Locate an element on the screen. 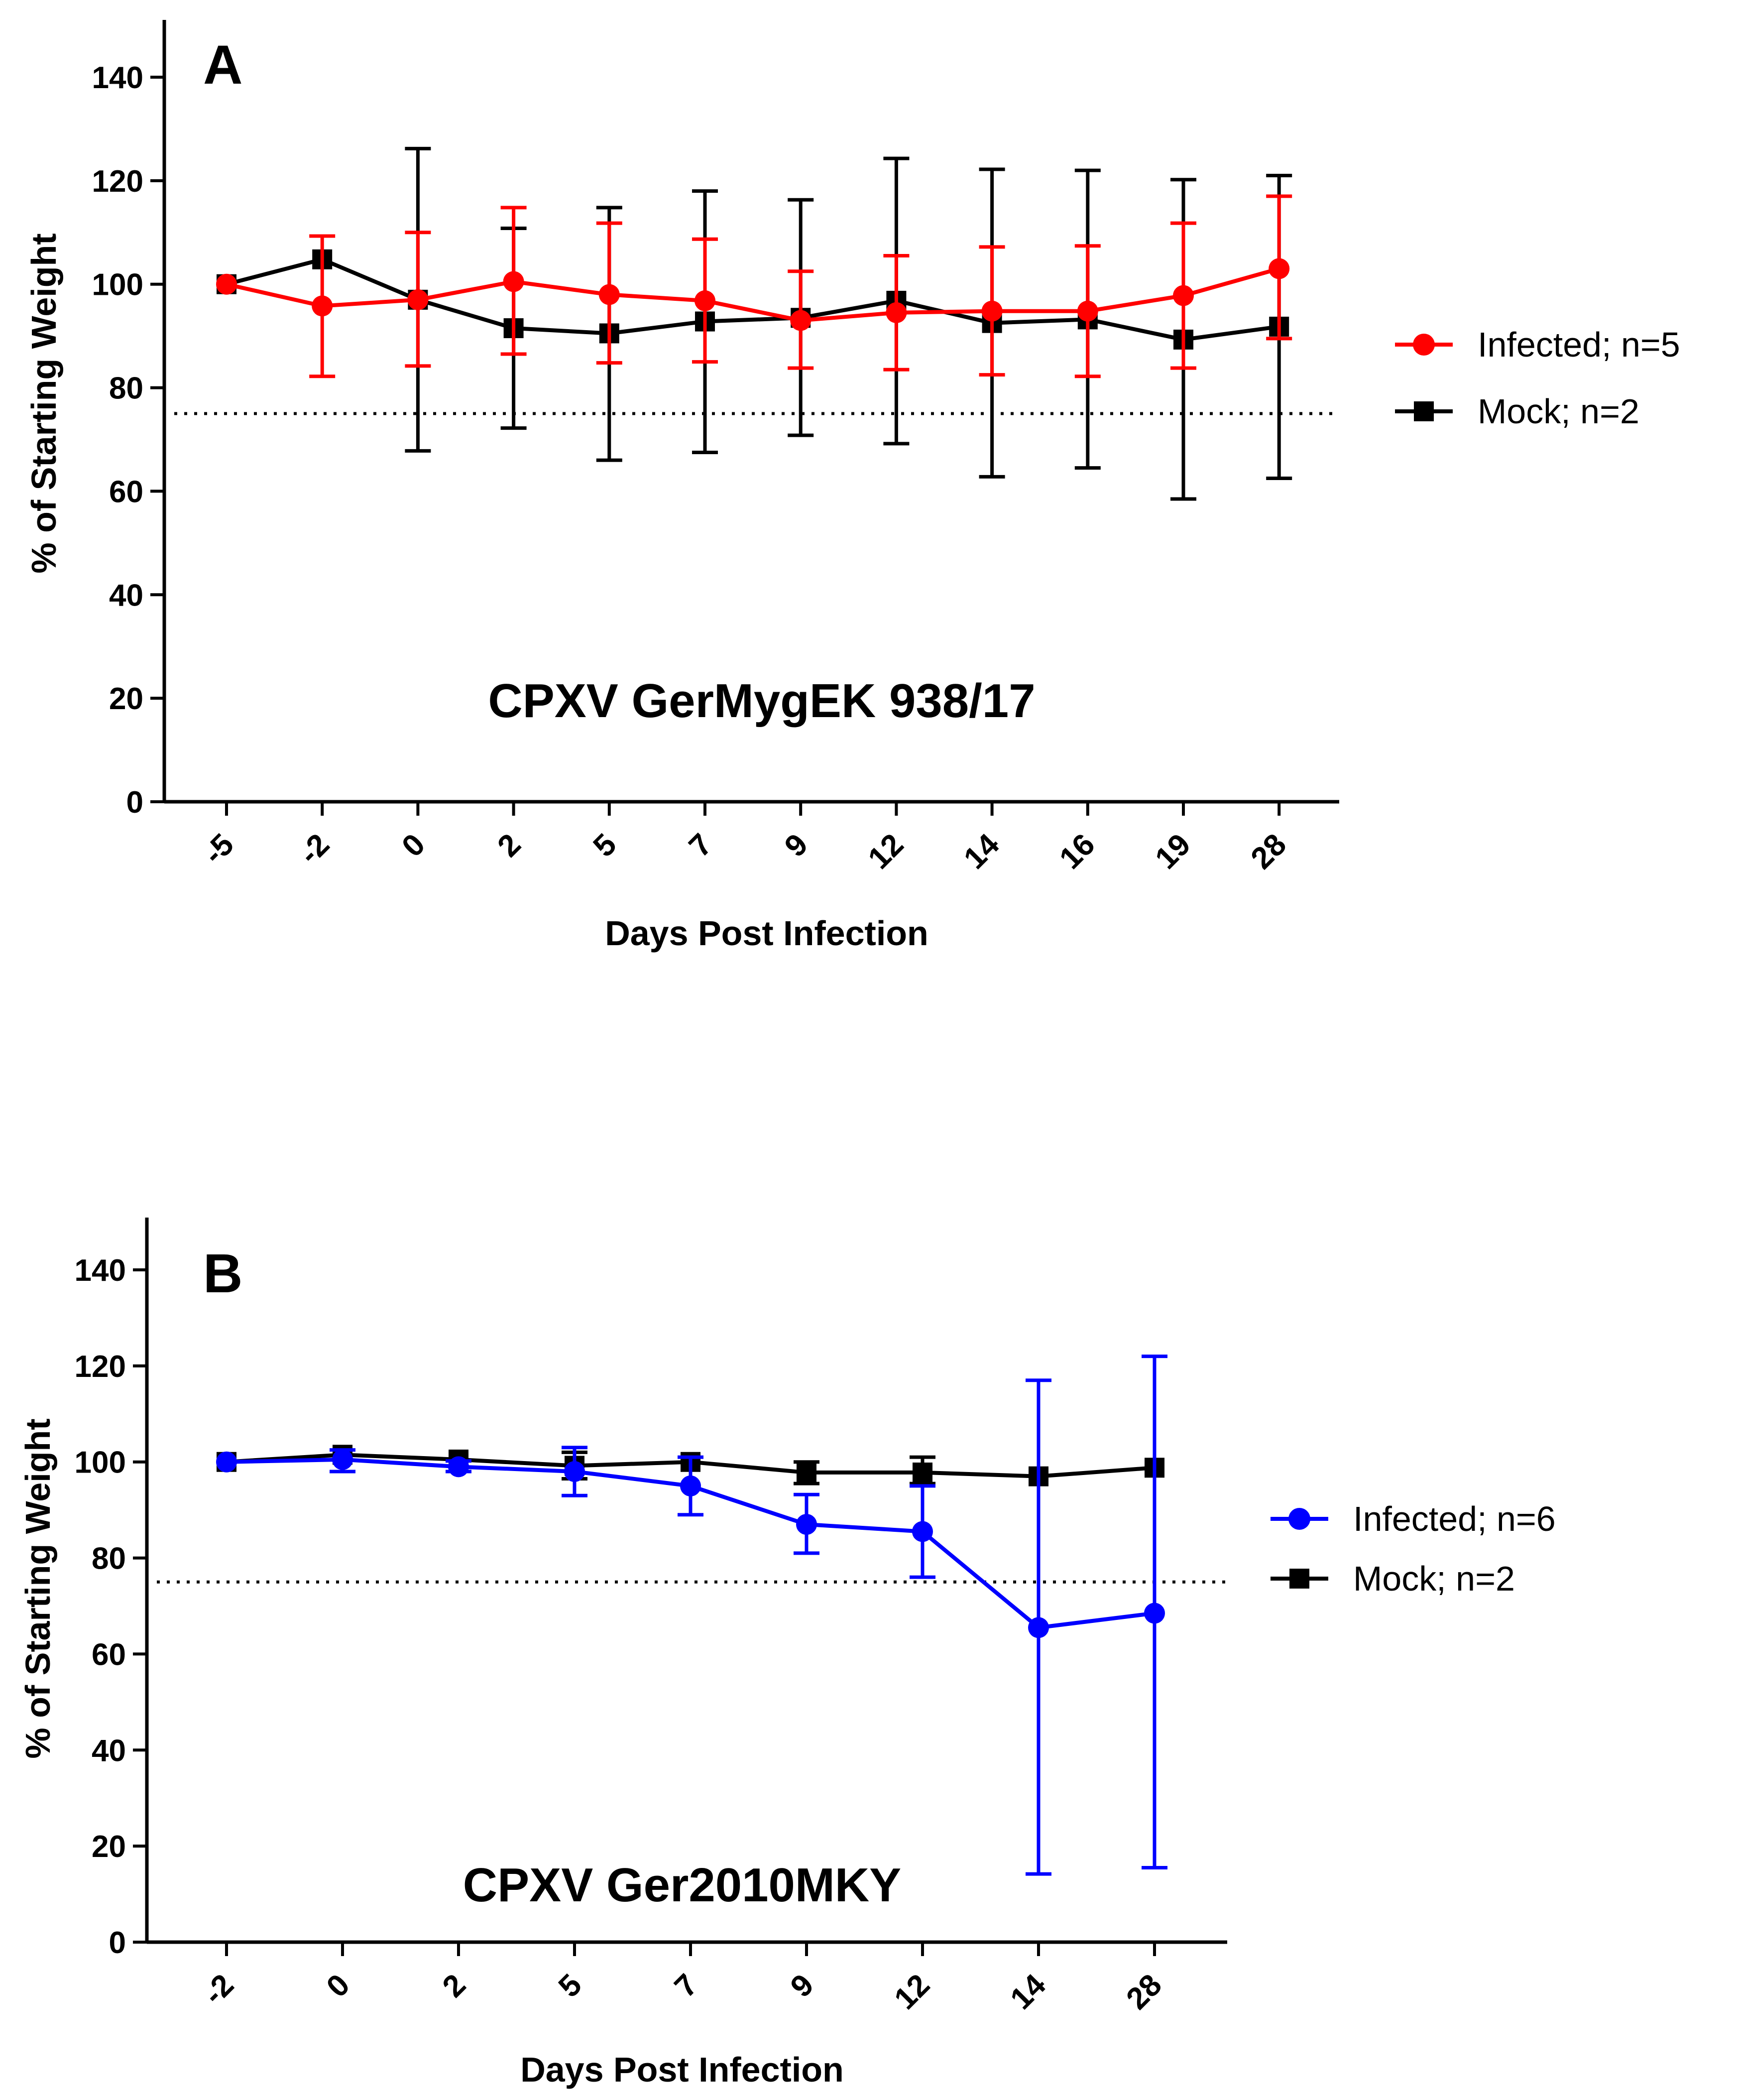  b-y-tick-label: 0 is located at coordinates (117, 1943).